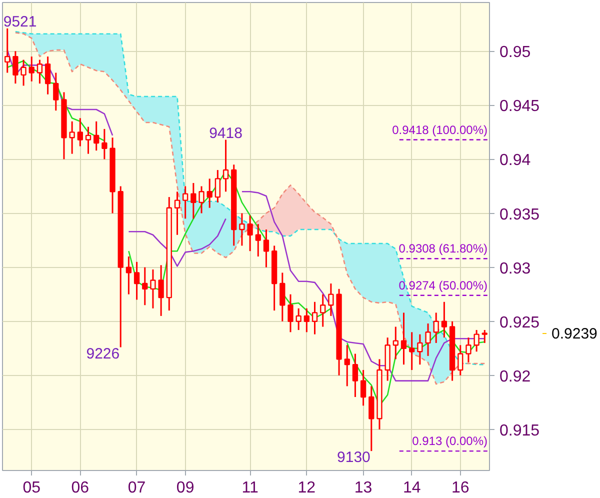  I want to click on annotation: 9418, so click(225, 133).